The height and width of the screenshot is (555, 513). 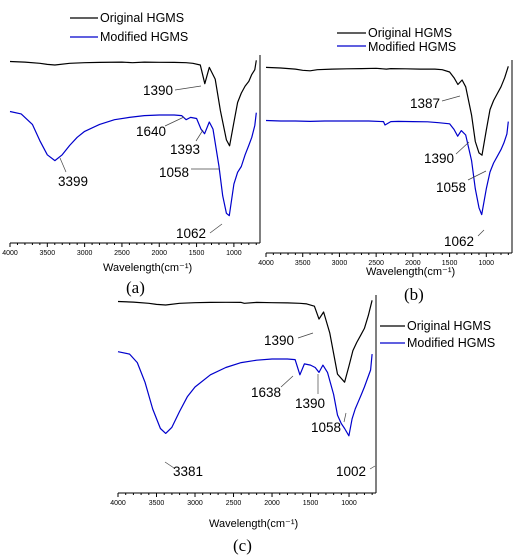 What do you see at coordinates (140, 162) in the screenshot?
I see `panel-a-annotations: 1390 1640 1393 1058 3399 1062` at bounding box center [140, 162].